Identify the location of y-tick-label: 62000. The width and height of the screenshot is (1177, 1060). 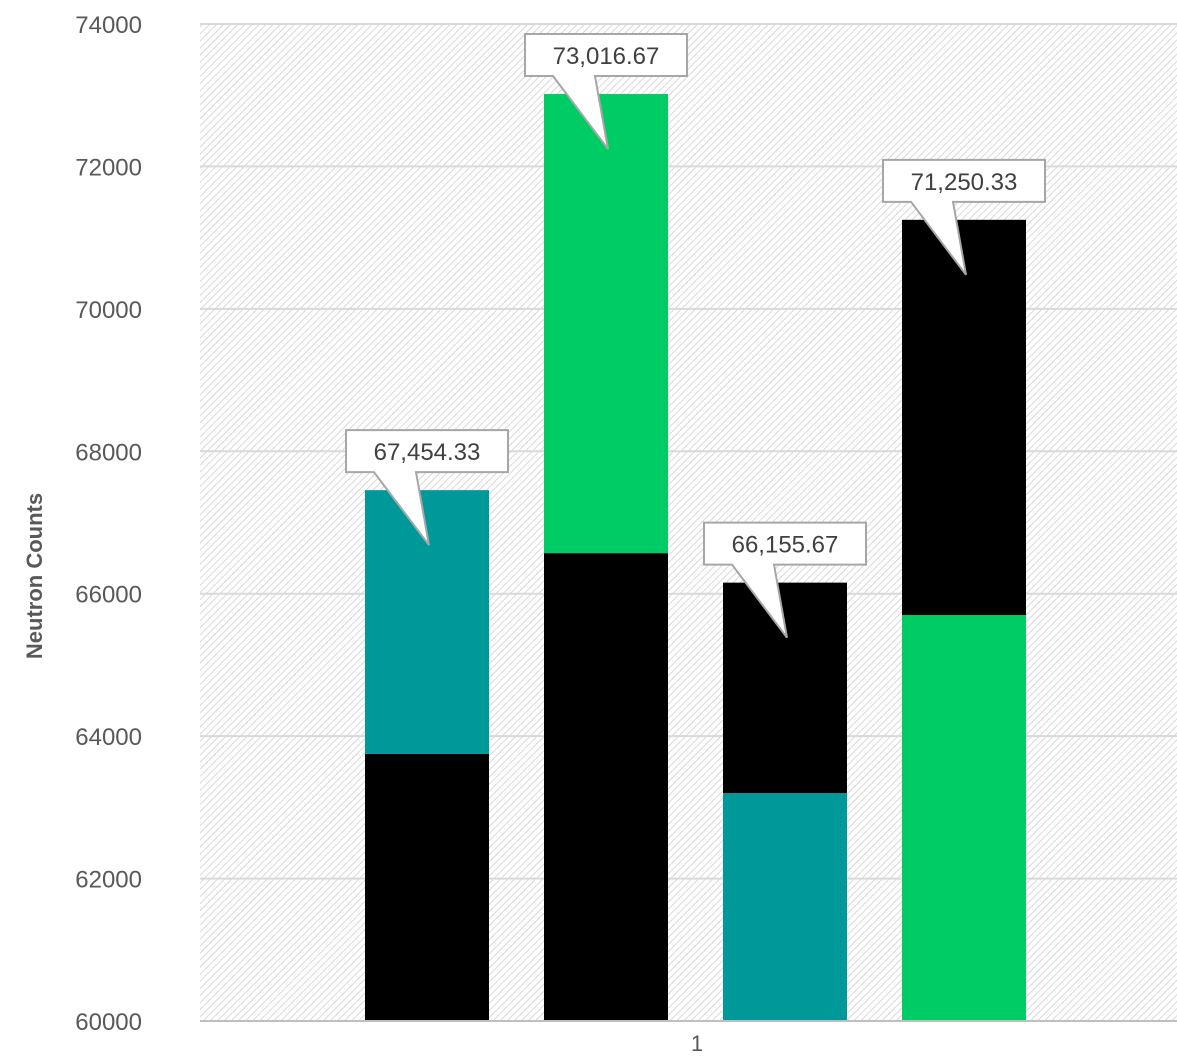
(108, 880).